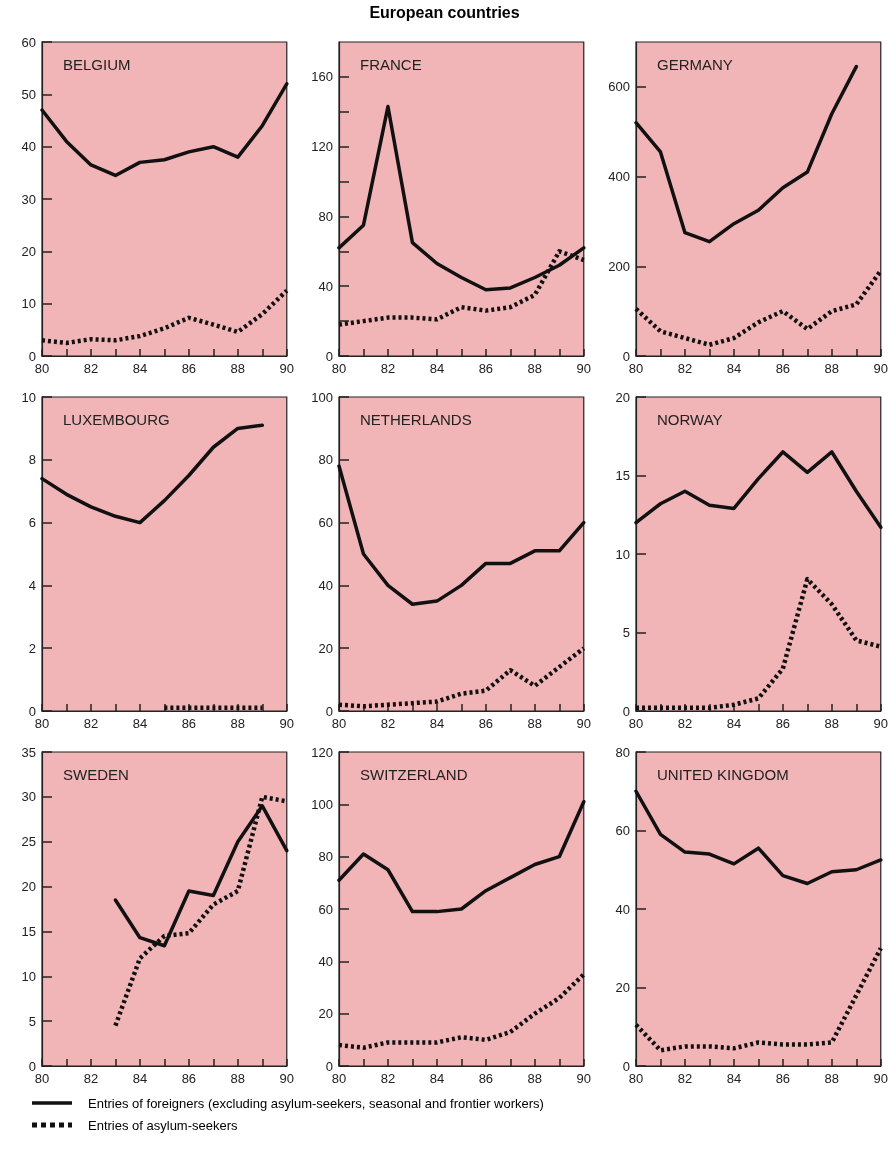 The height and width of the screenshot is (1163, 889). Describe the element at coordinates (96, 774) in the screenshot. I see `text: SWEDEN` at that location.